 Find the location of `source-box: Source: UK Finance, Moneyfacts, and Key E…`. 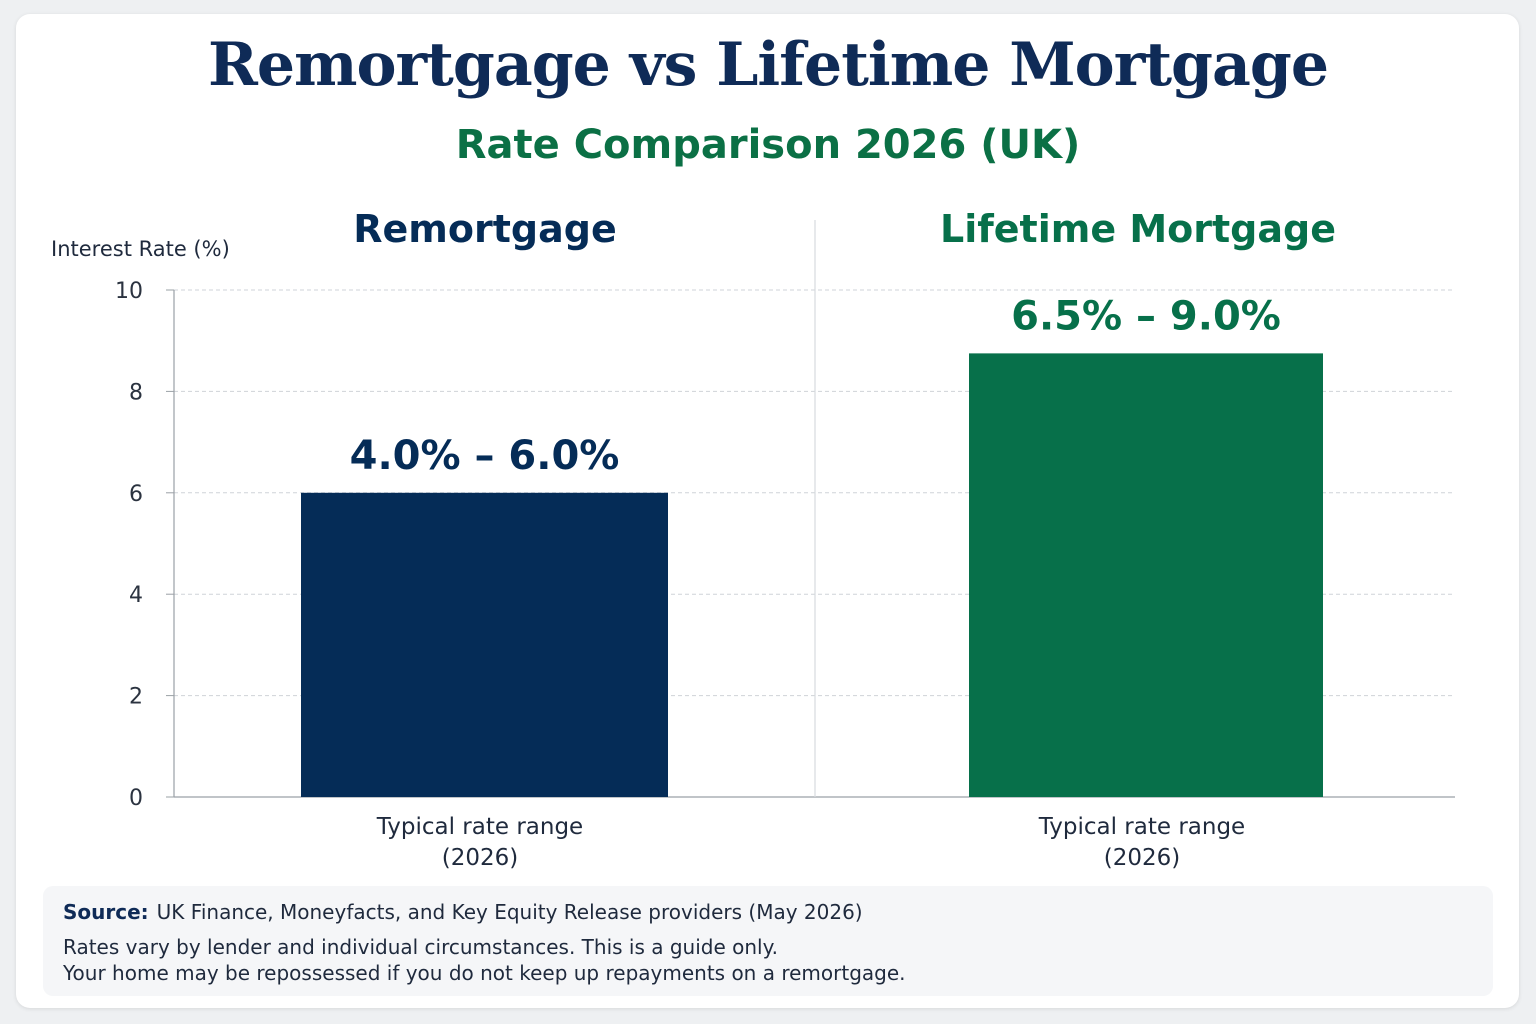

source-box: Source: UK Finance, Moneyfacts, and Key E… is located at coordinates (768, 941).